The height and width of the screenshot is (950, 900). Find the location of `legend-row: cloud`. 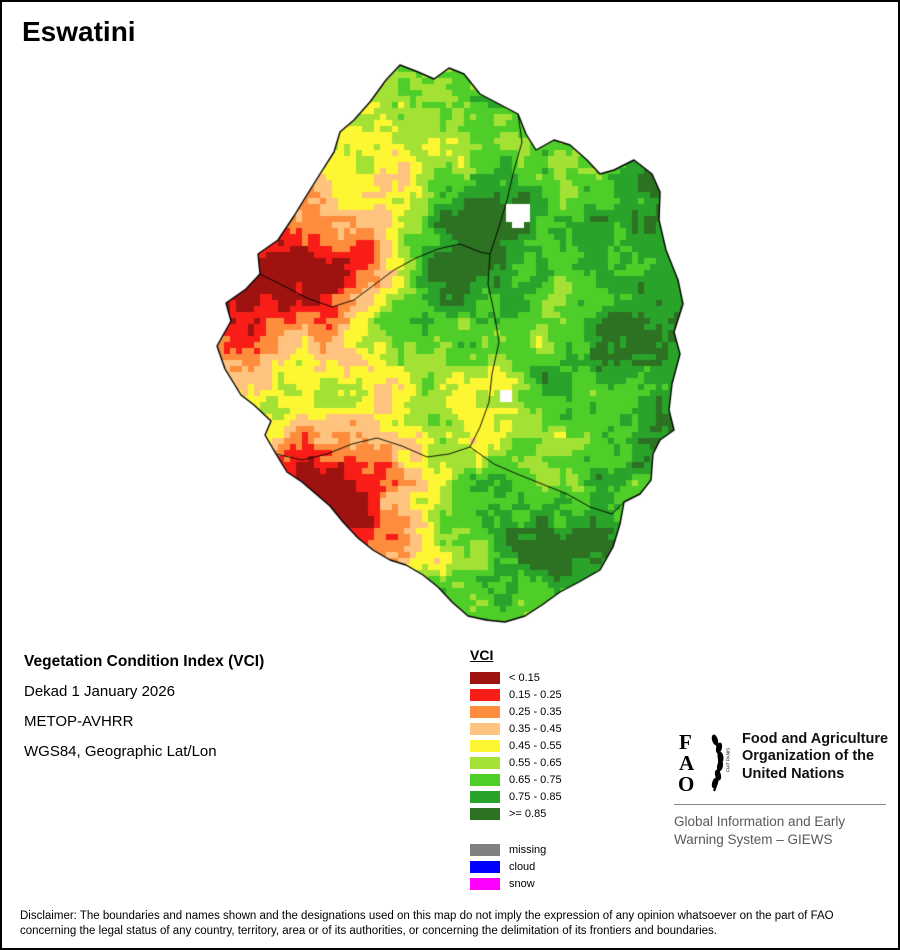

legend-row: cloud is located at coordinates (516, 867).